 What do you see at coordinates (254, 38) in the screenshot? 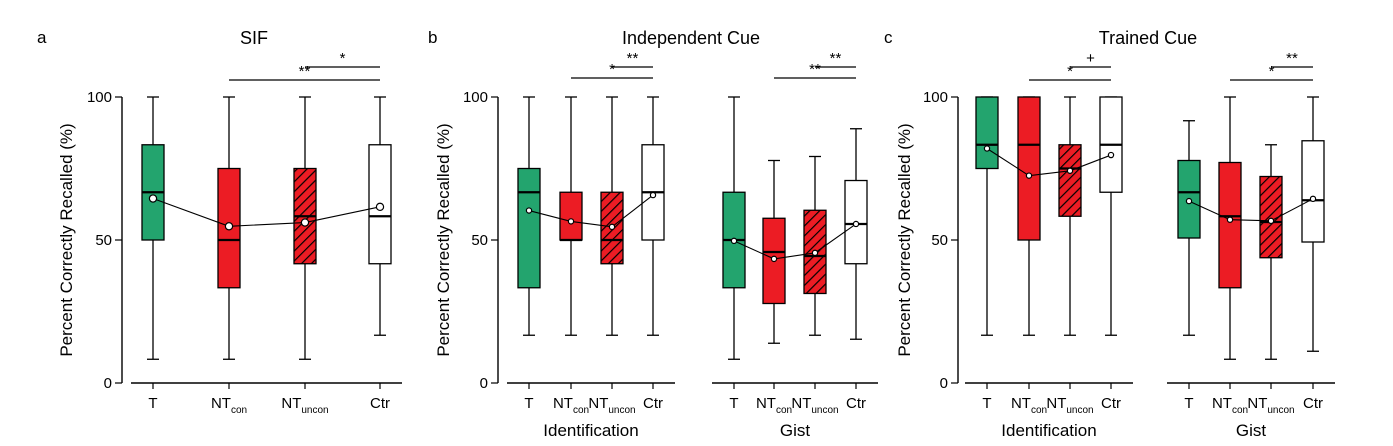
I see `panel-title: SIF` at bounding box center [254, 38].